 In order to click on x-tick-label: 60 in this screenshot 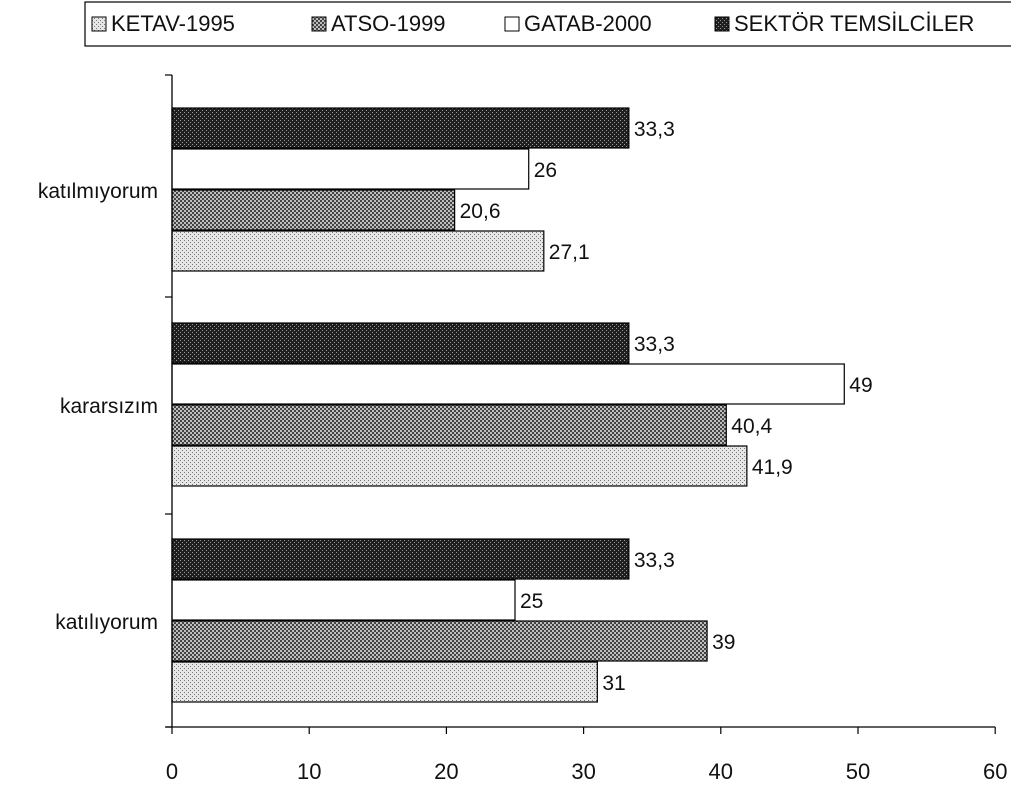, I will do `click(995, 771)`.